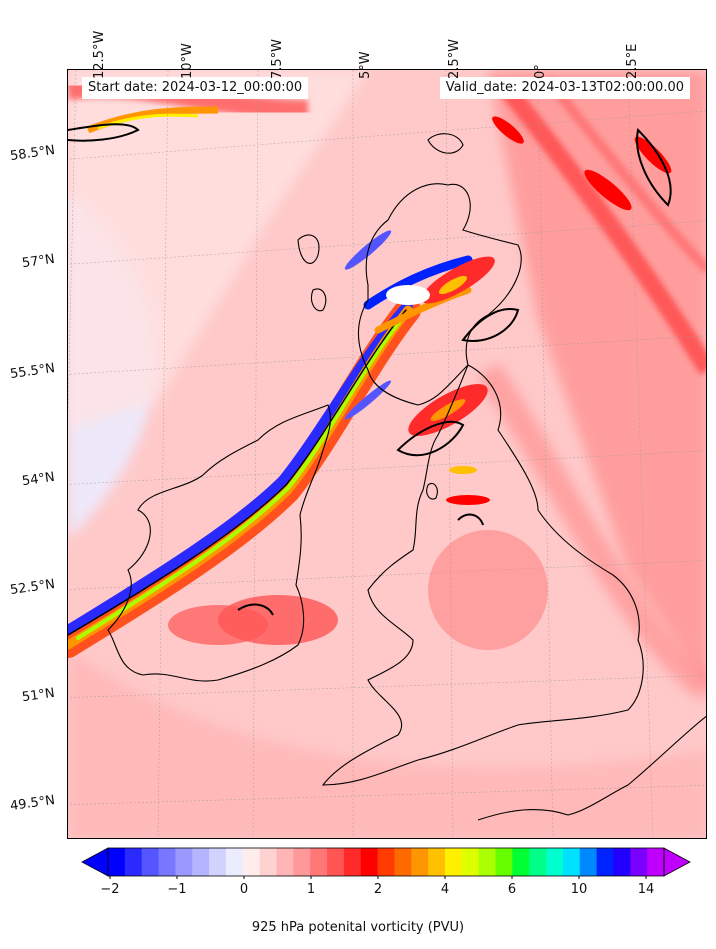  I want to click on colorbar-tick-label: 0, so click(244, 889).